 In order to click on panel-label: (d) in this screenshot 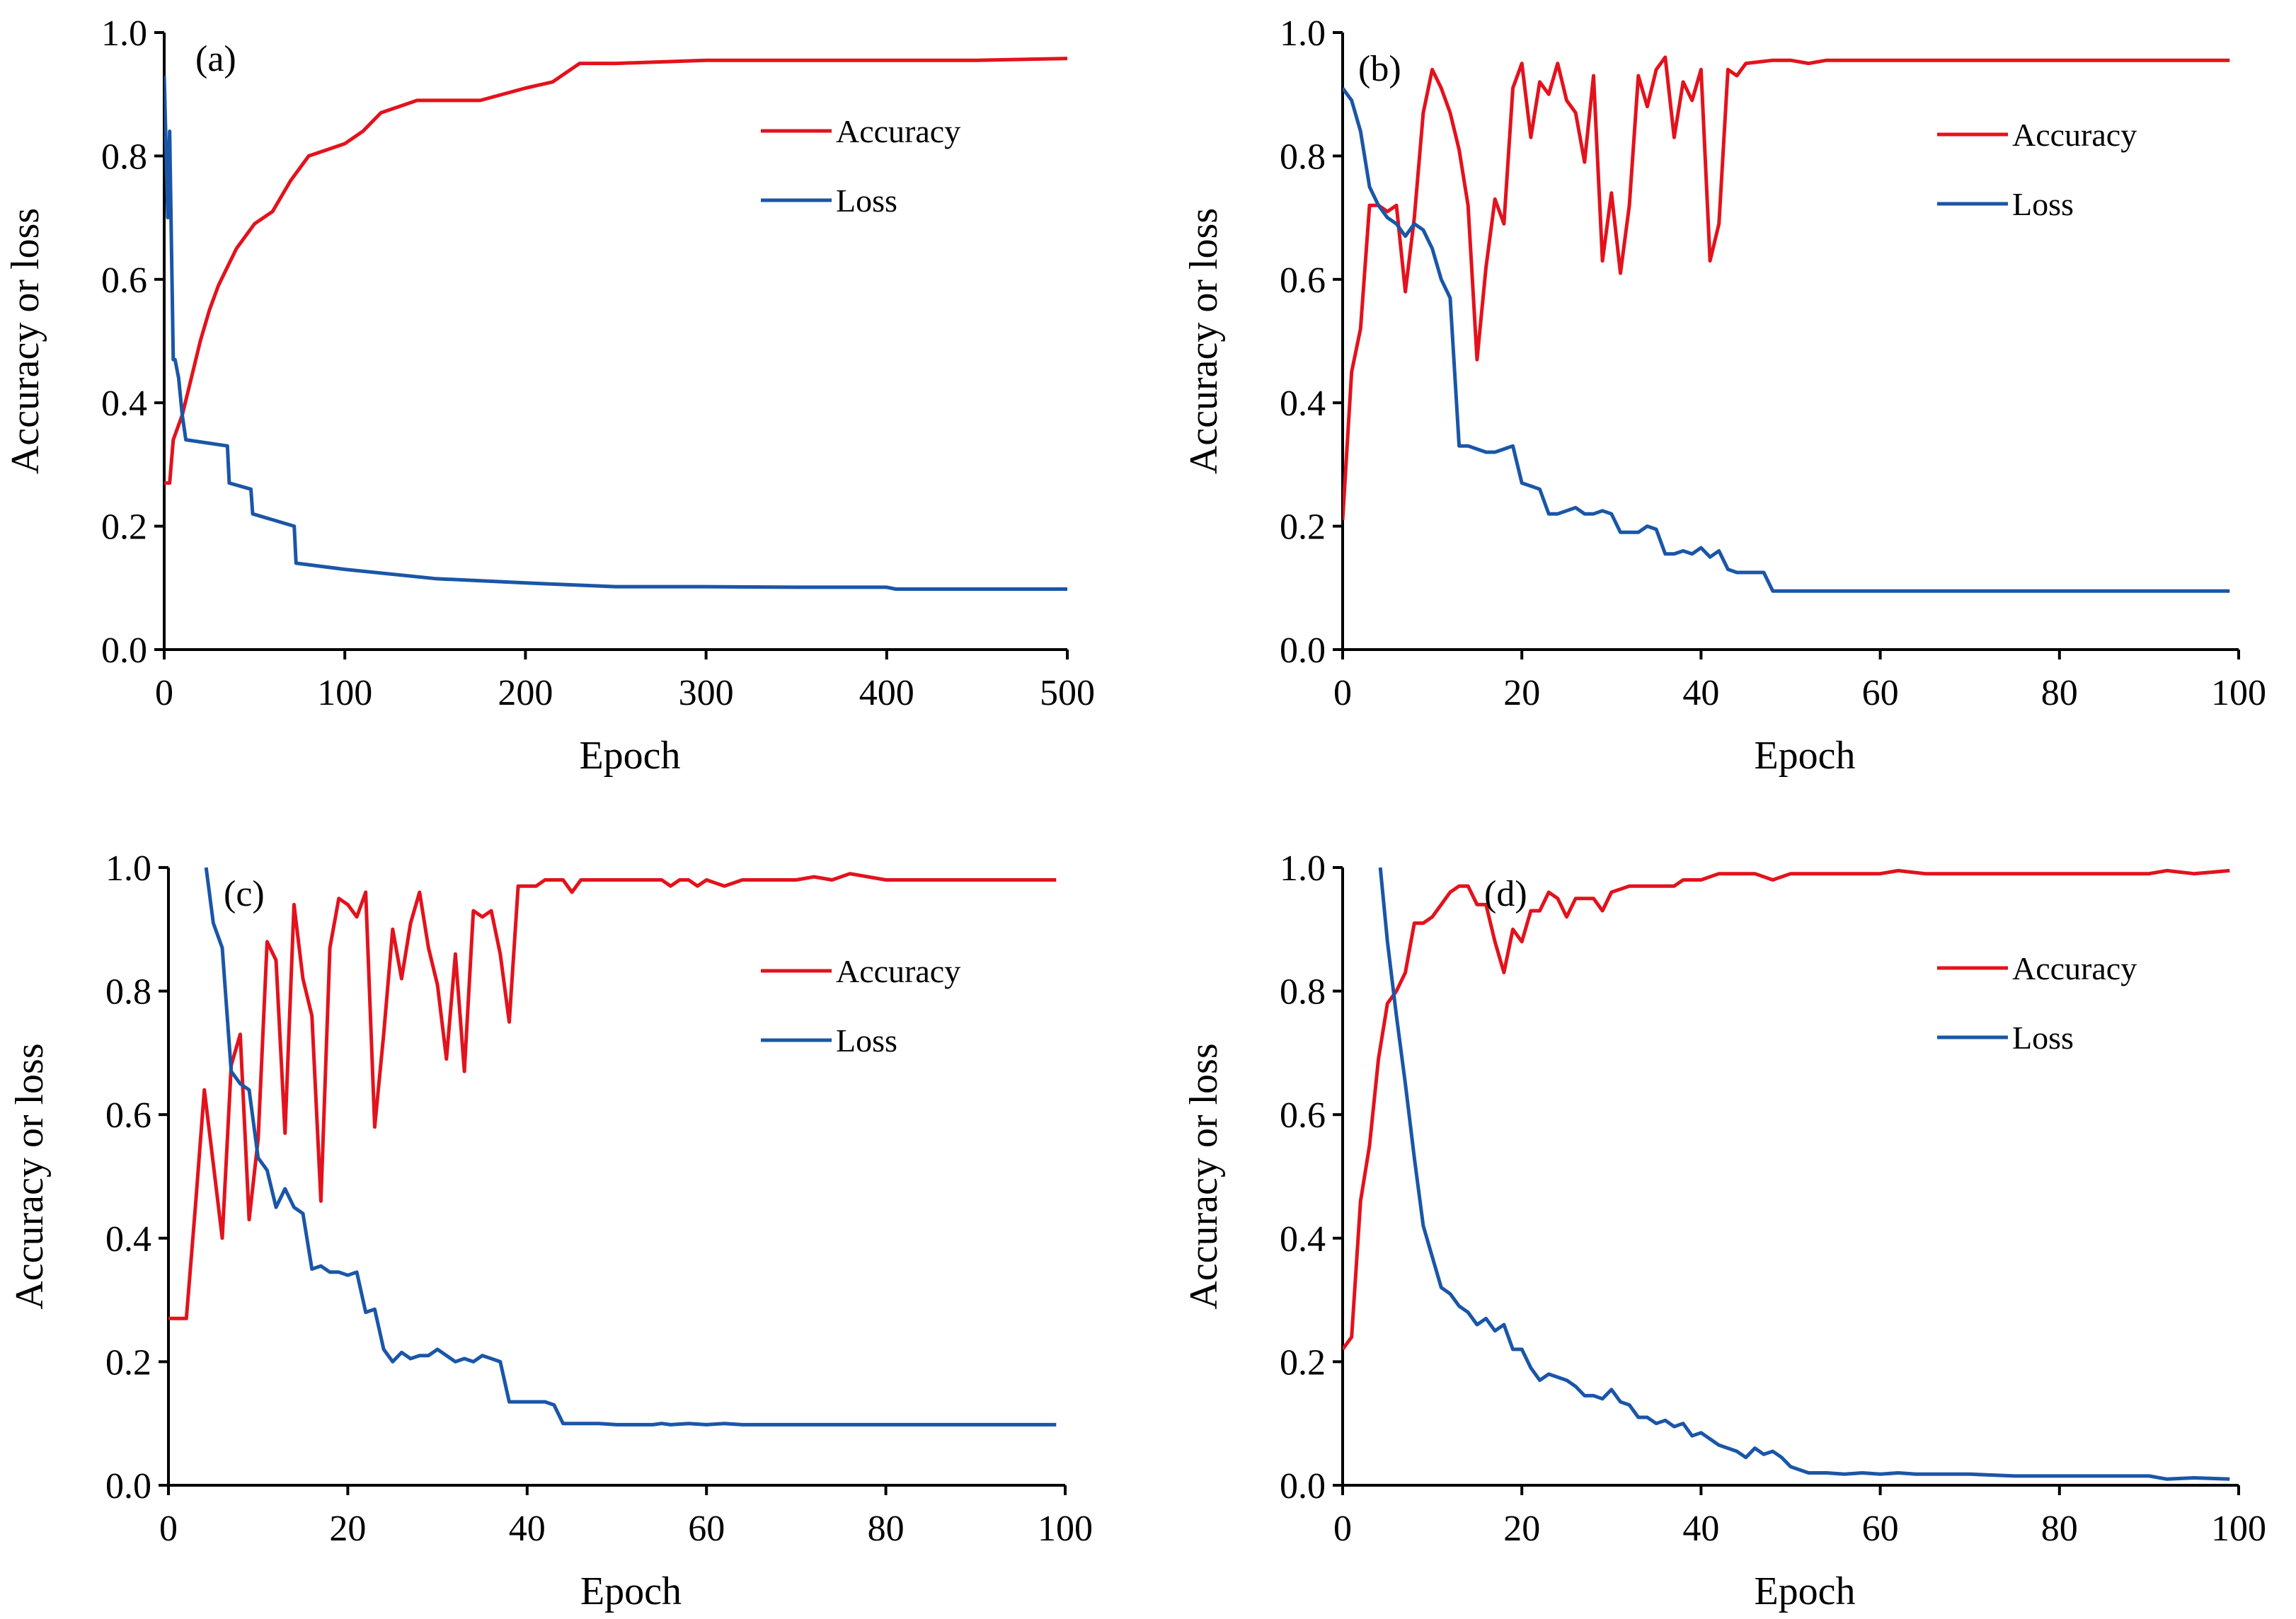, I will do `click(1505, 894)`.